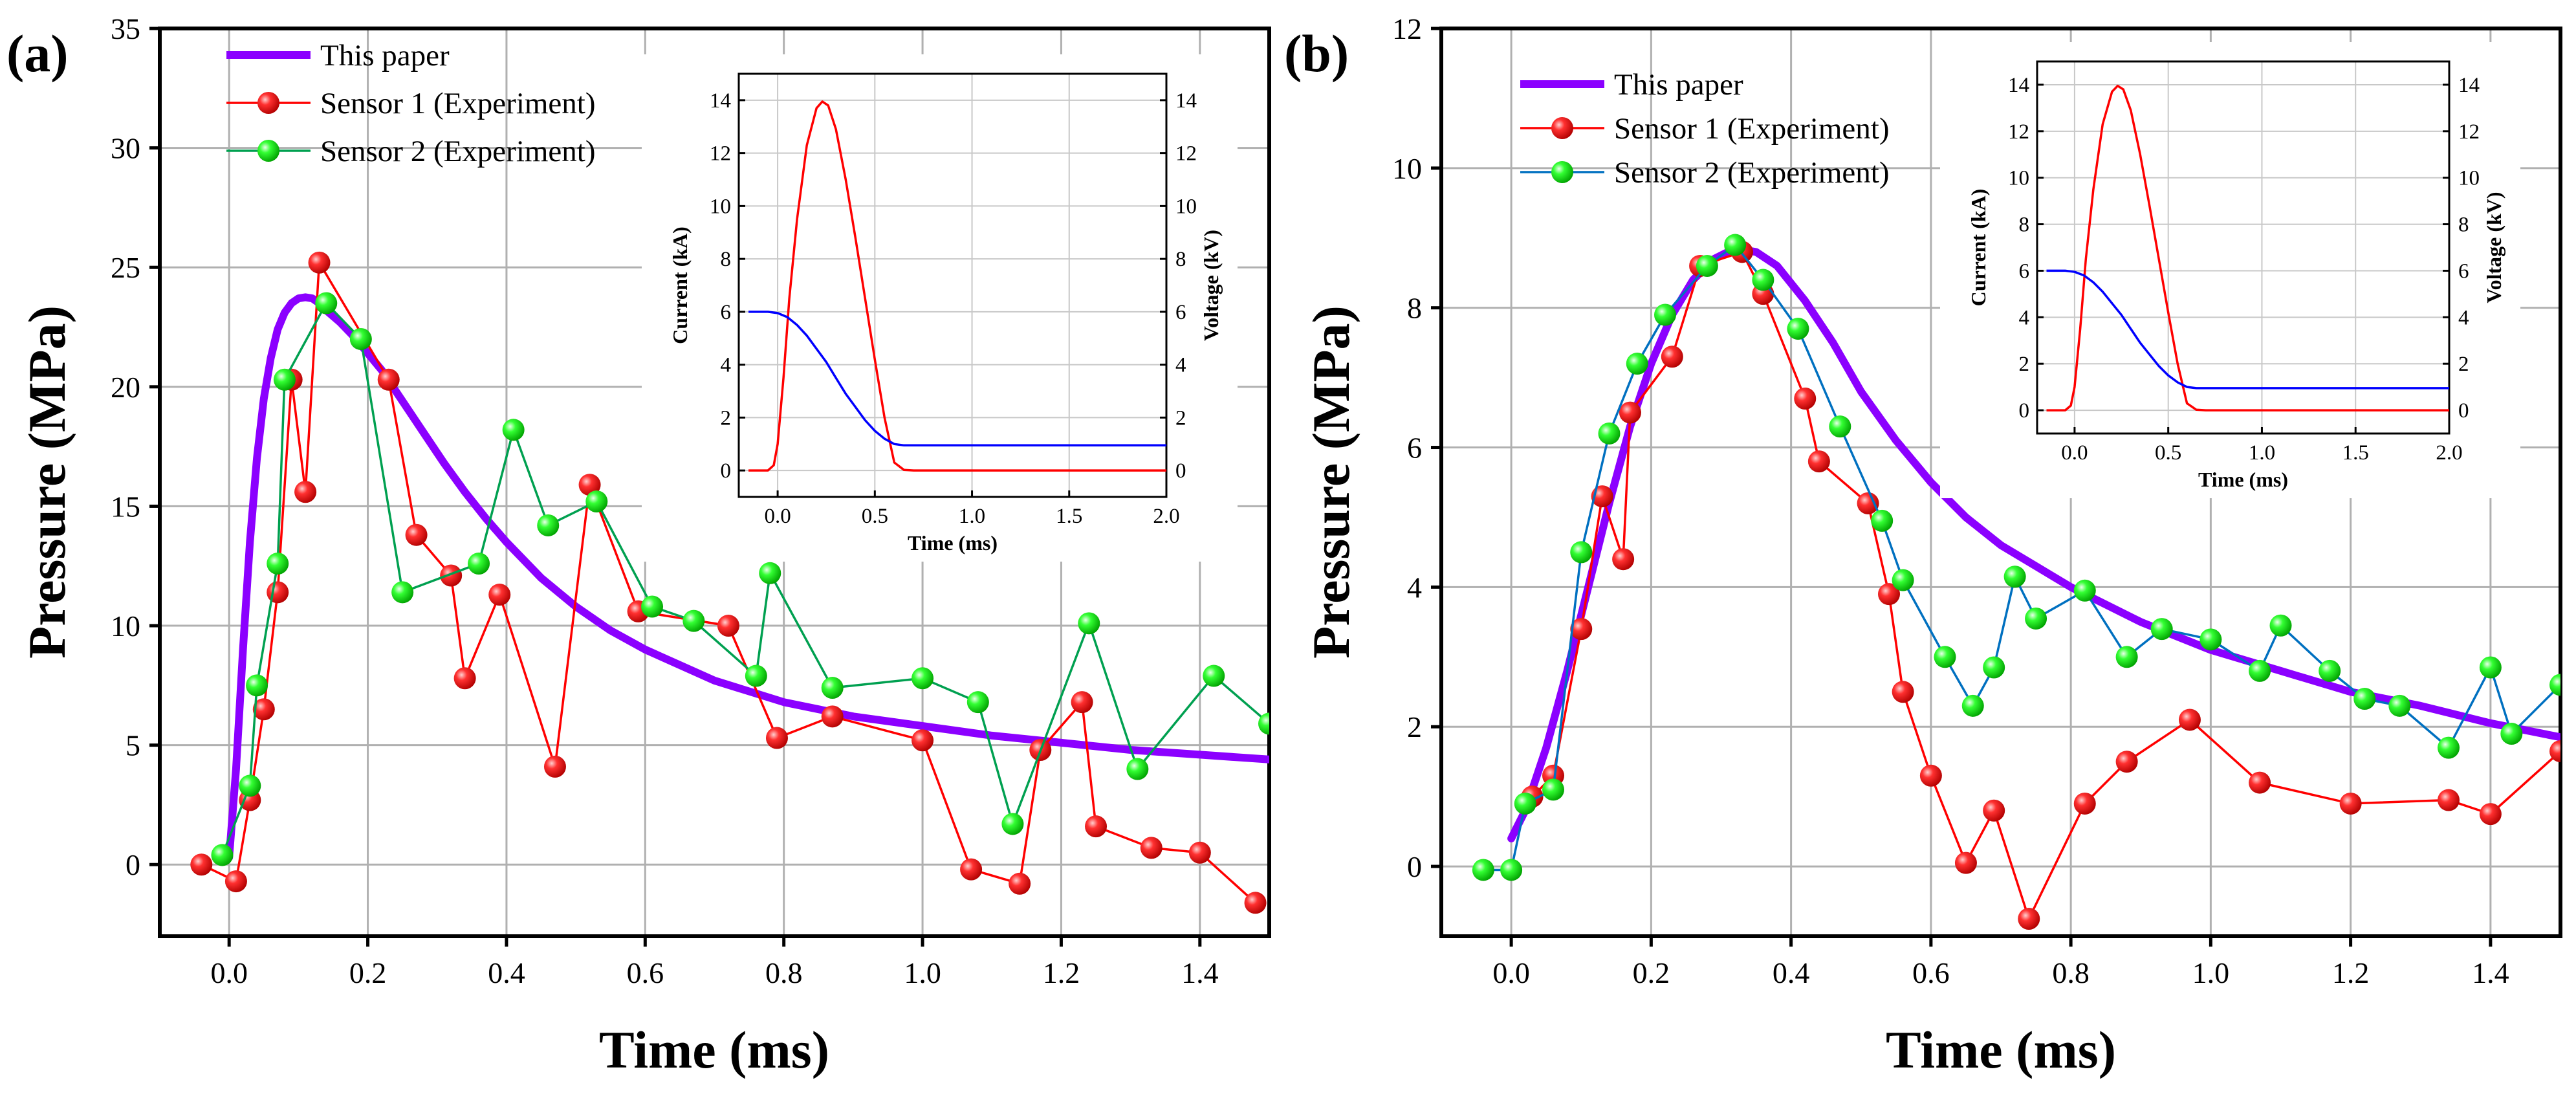  I want to click on legend-label: This paper, so click(1678, 85).